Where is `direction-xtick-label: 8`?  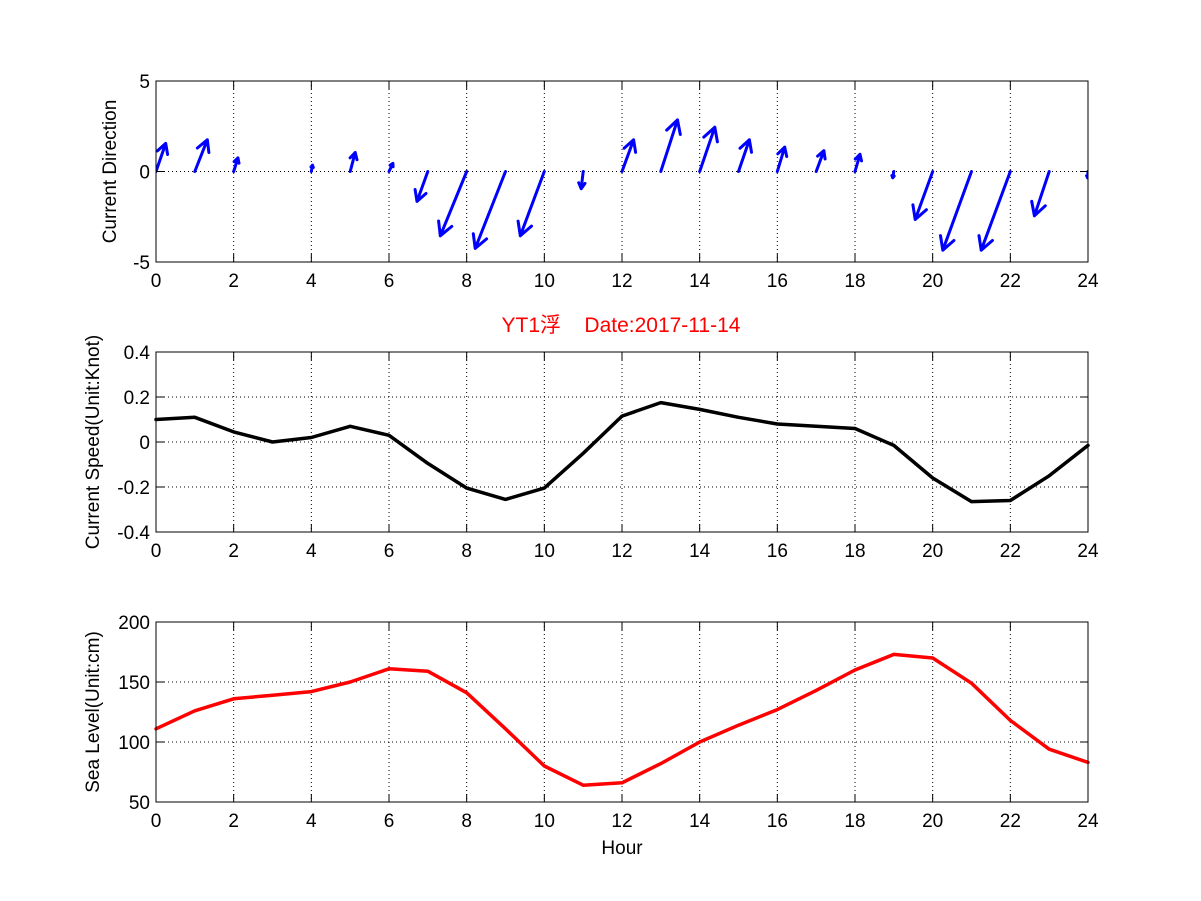
direction-xtick-label: 8 is located at coordinates (466, 281).